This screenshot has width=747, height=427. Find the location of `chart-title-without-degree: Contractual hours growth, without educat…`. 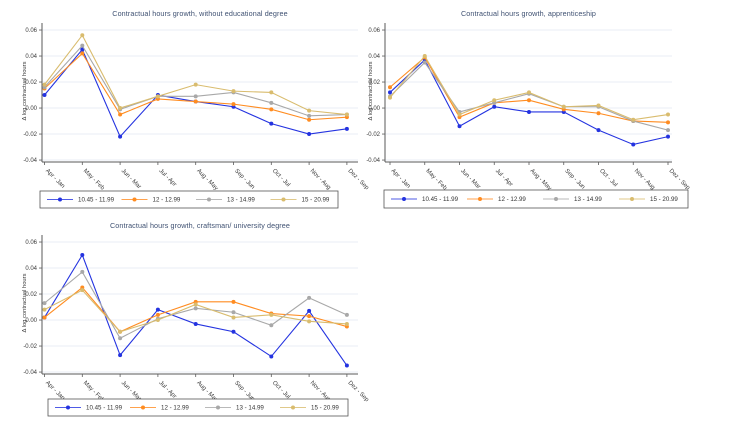

chart-title-without-degree: Contractual hours growth, without educat… is located at coordinates (200, 13).